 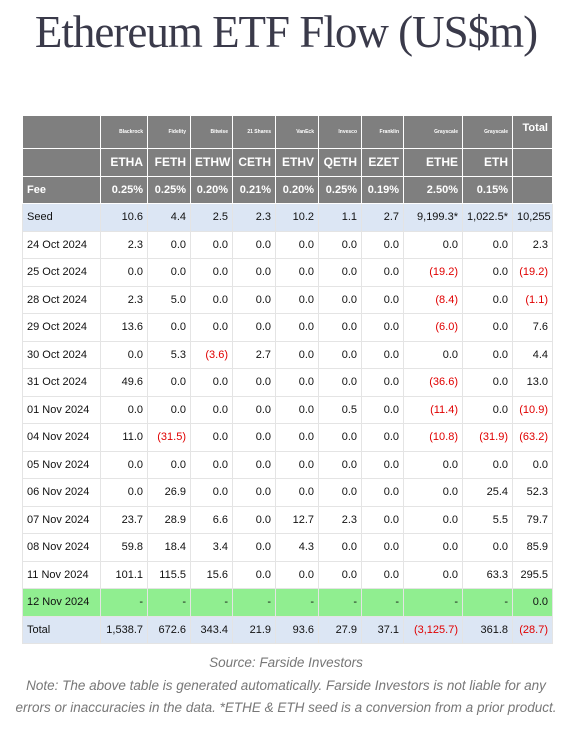 What do you see at coordinates (487, 574) in the screenshot?
I see `flow-value: 63.3` at bounding box center [487, 574].